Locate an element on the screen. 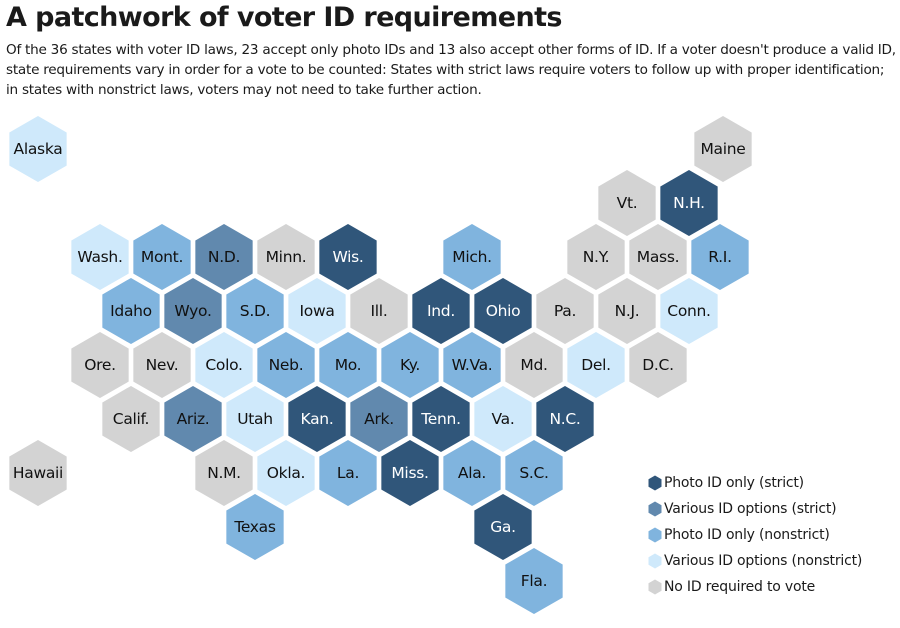  state-hex-neb: Neb. is located at coordinates (286, 365).